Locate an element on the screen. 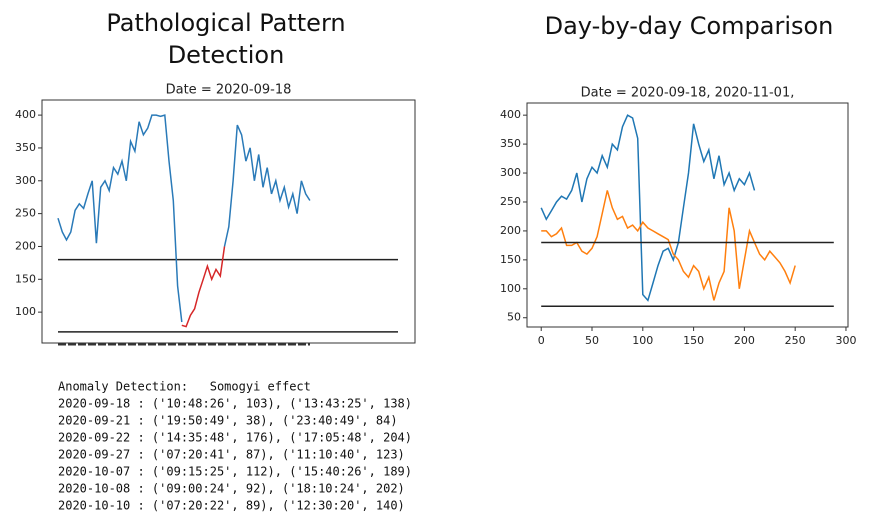  x-tick-label: 100 is located at coordinates (642, 340).